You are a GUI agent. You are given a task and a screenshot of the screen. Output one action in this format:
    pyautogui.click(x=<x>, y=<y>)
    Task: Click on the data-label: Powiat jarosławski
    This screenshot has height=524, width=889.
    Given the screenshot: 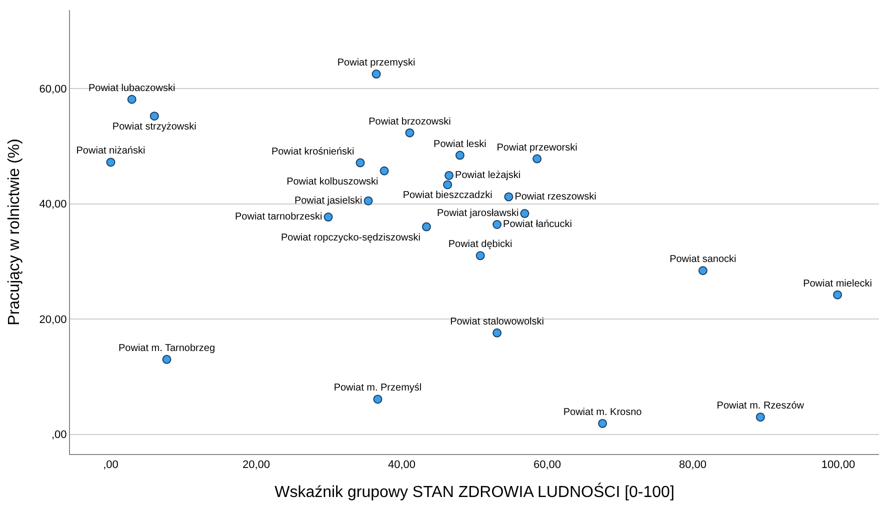 What is the action you would take?
    pyautogui.click(x=477, y=214)
    